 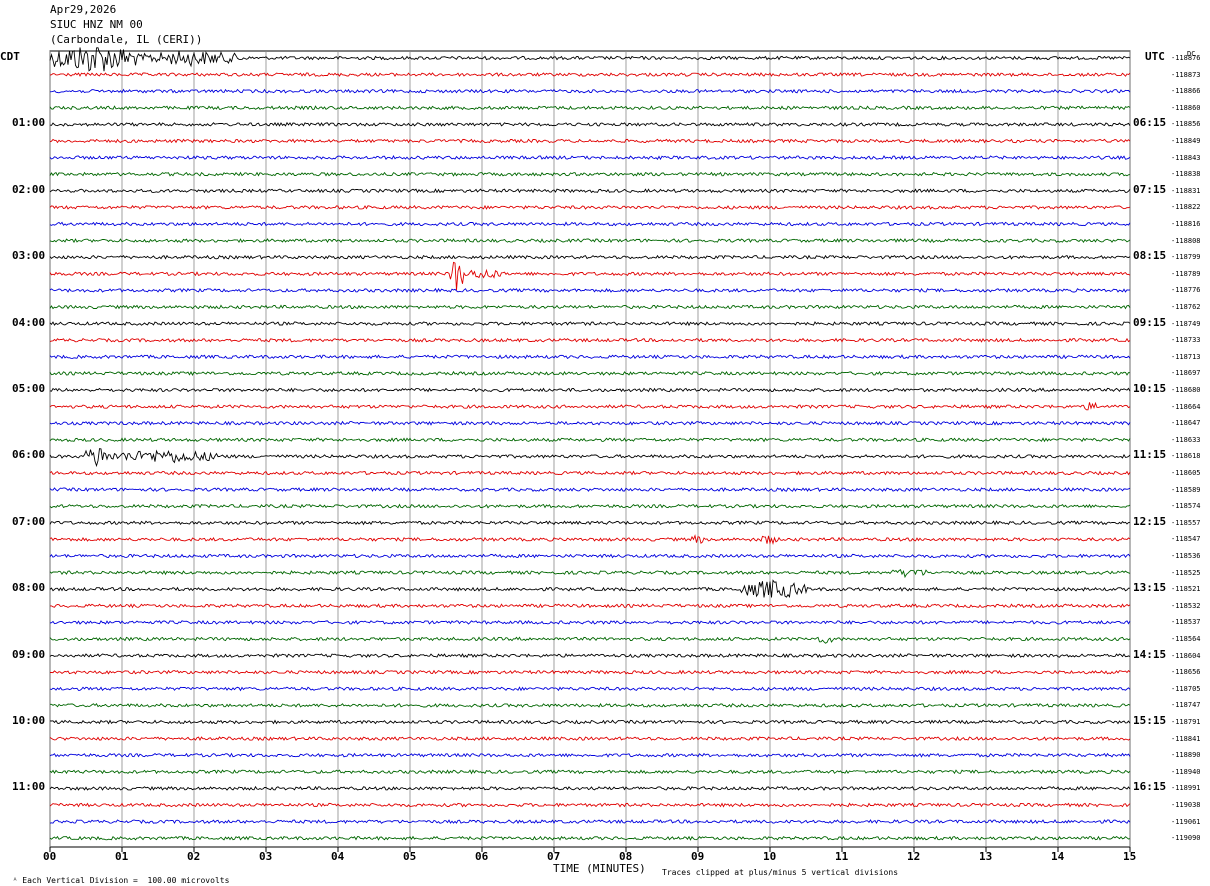 I want to click on trace-offset-18: -118713, so click(x=1186, y=356).